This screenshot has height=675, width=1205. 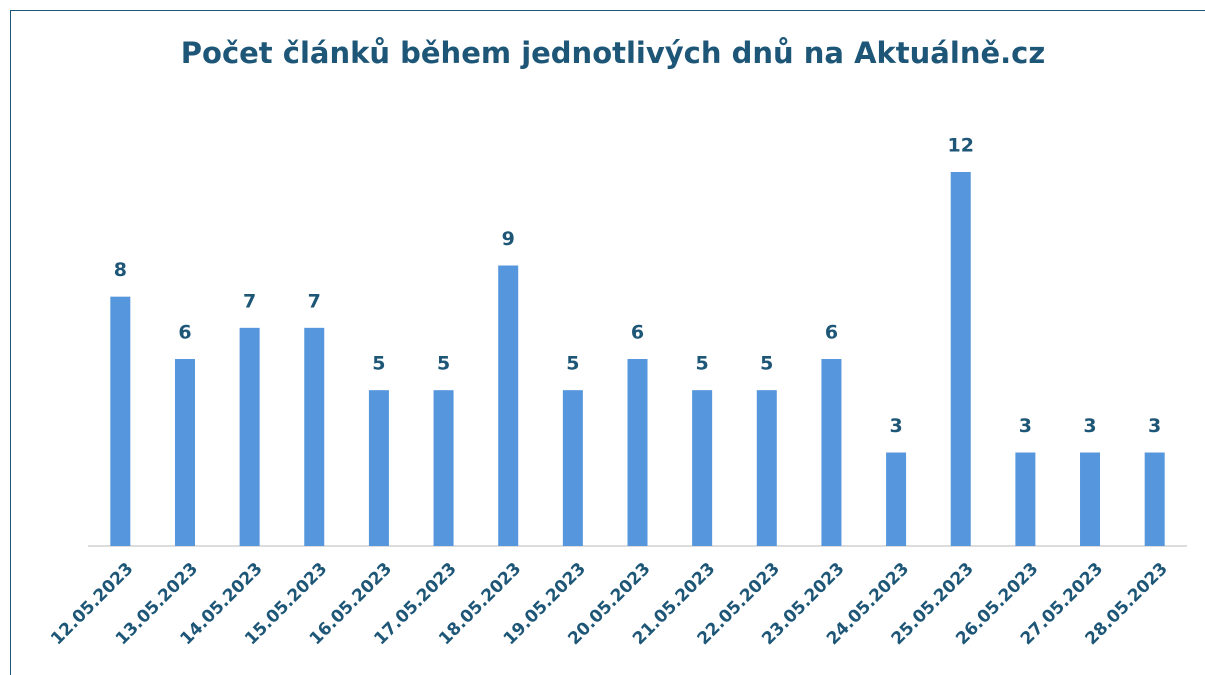 I want to click on data-label: 9, so click(x=508, y=239).